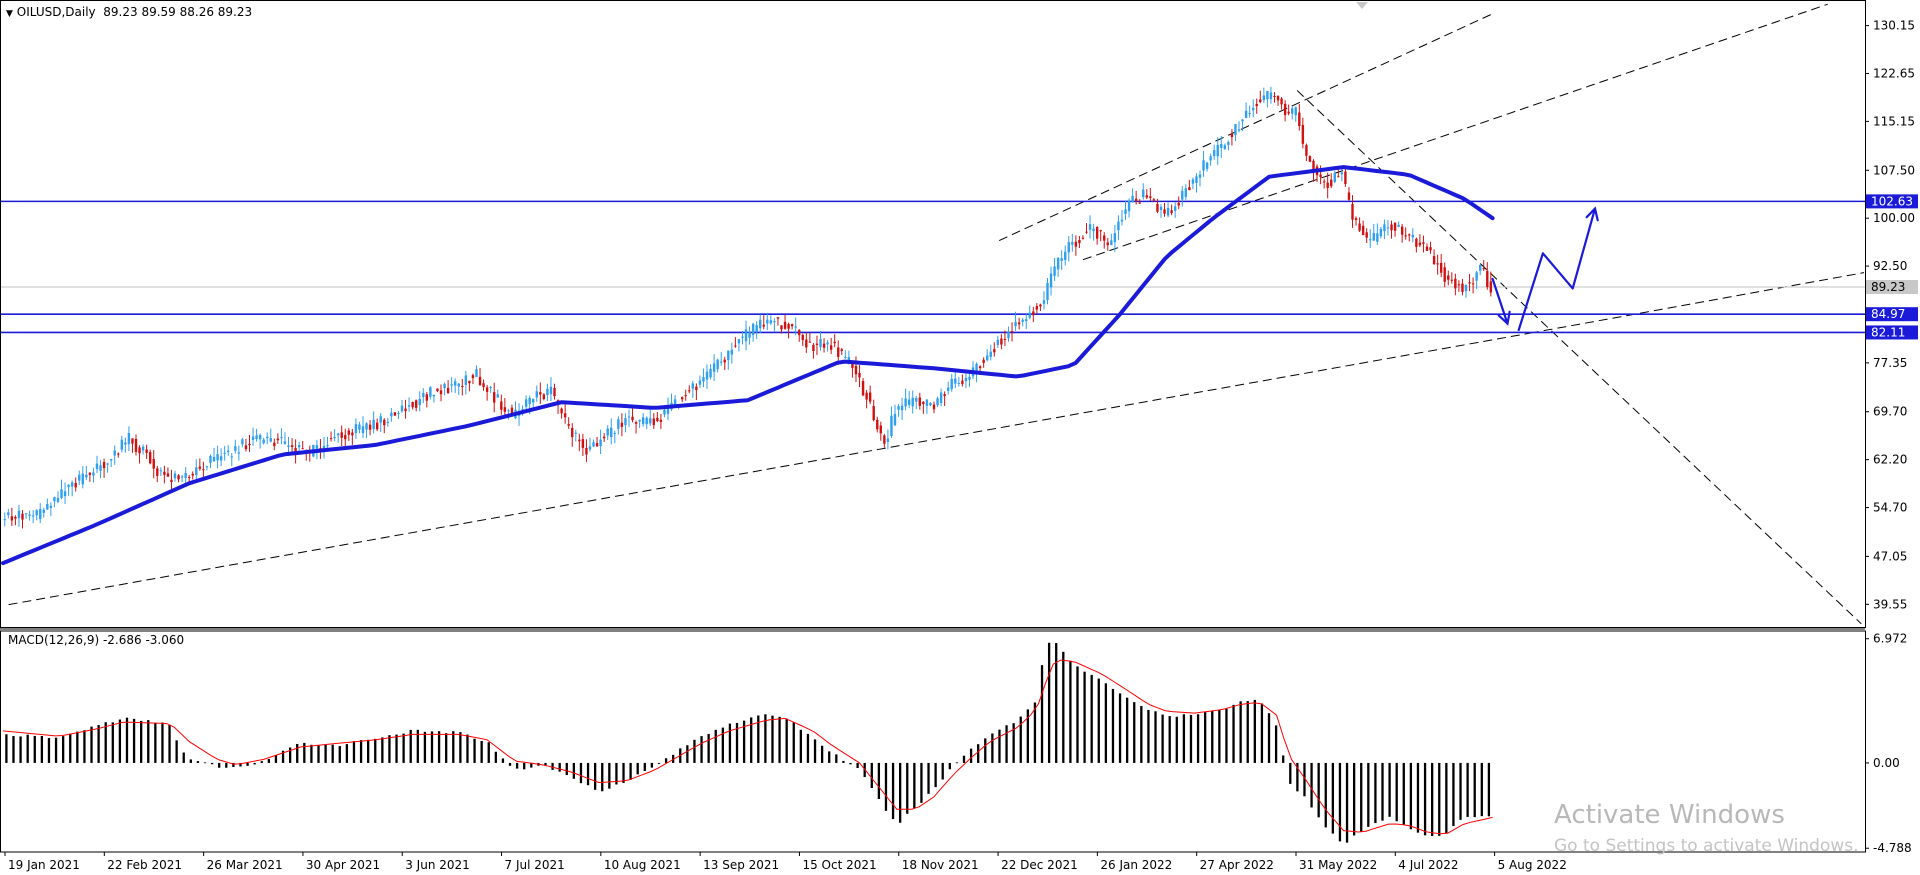 The image size is (1920, 875). Describe the element at coordinates (245, 865) in the screenshot. I see `x-tick-label: 26 Mar 2021` at that location.